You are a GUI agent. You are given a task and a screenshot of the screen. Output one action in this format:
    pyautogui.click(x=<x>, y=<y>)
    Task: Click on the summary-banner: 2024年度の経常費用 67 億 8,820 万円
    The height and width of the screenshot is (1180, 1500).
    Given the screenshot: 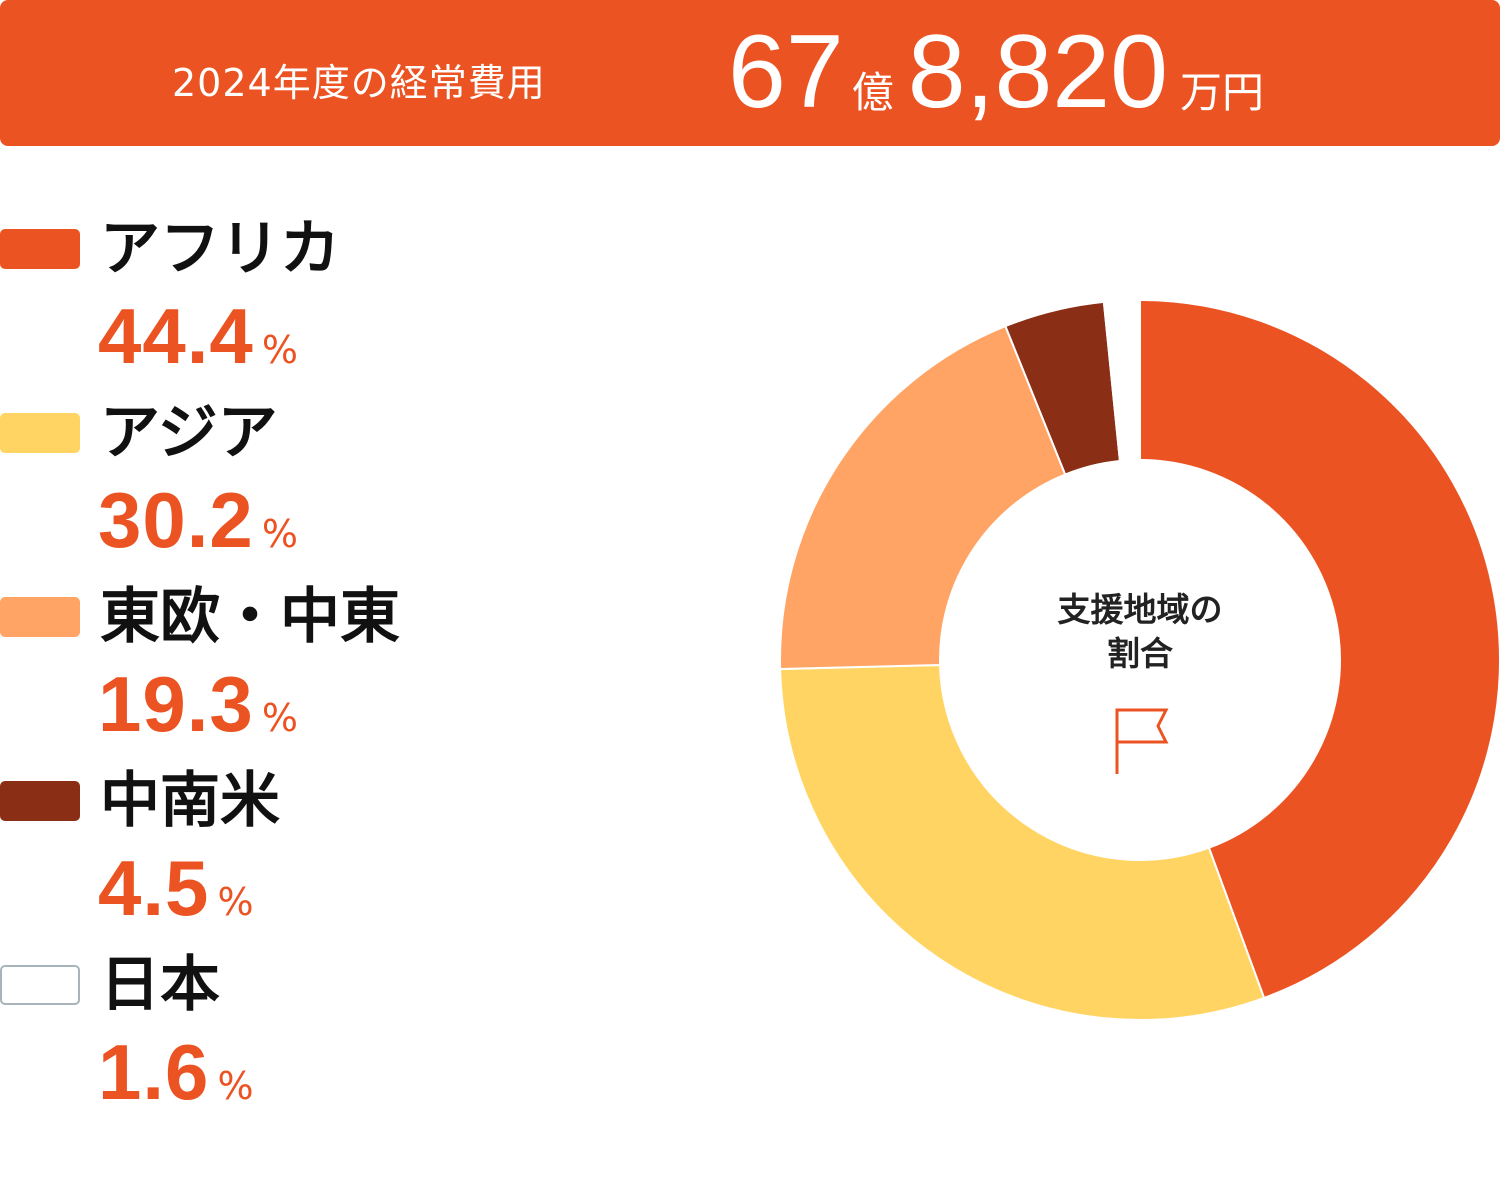 What is the action you would take?
    pyautogui.click(x=750, y=73)
    